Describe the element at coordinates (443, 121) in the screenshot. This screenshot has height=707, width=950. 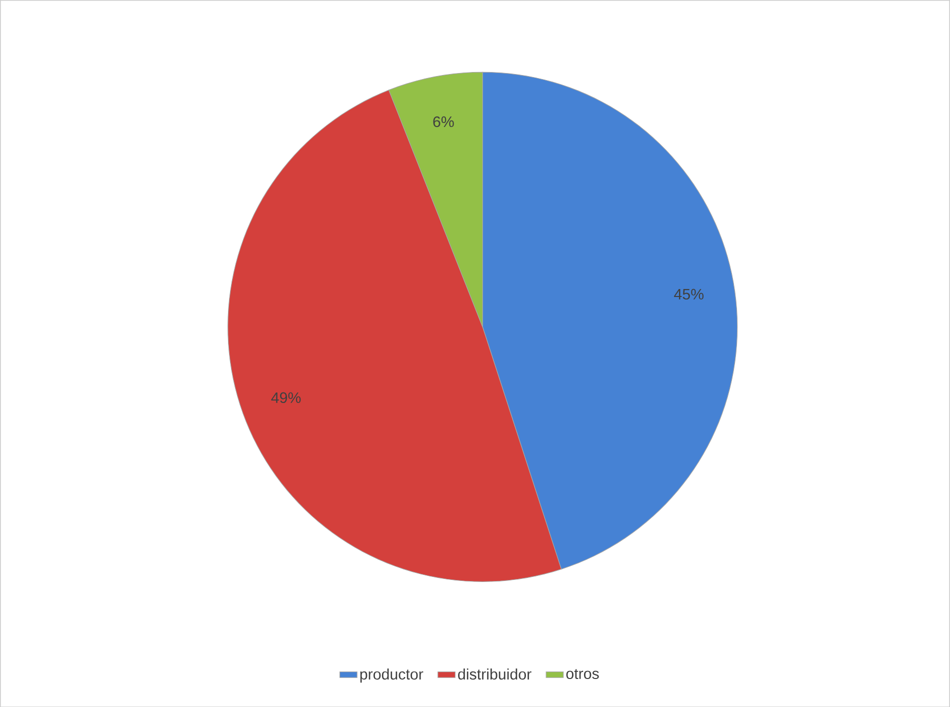
I see `data-label: 6%` at that location.